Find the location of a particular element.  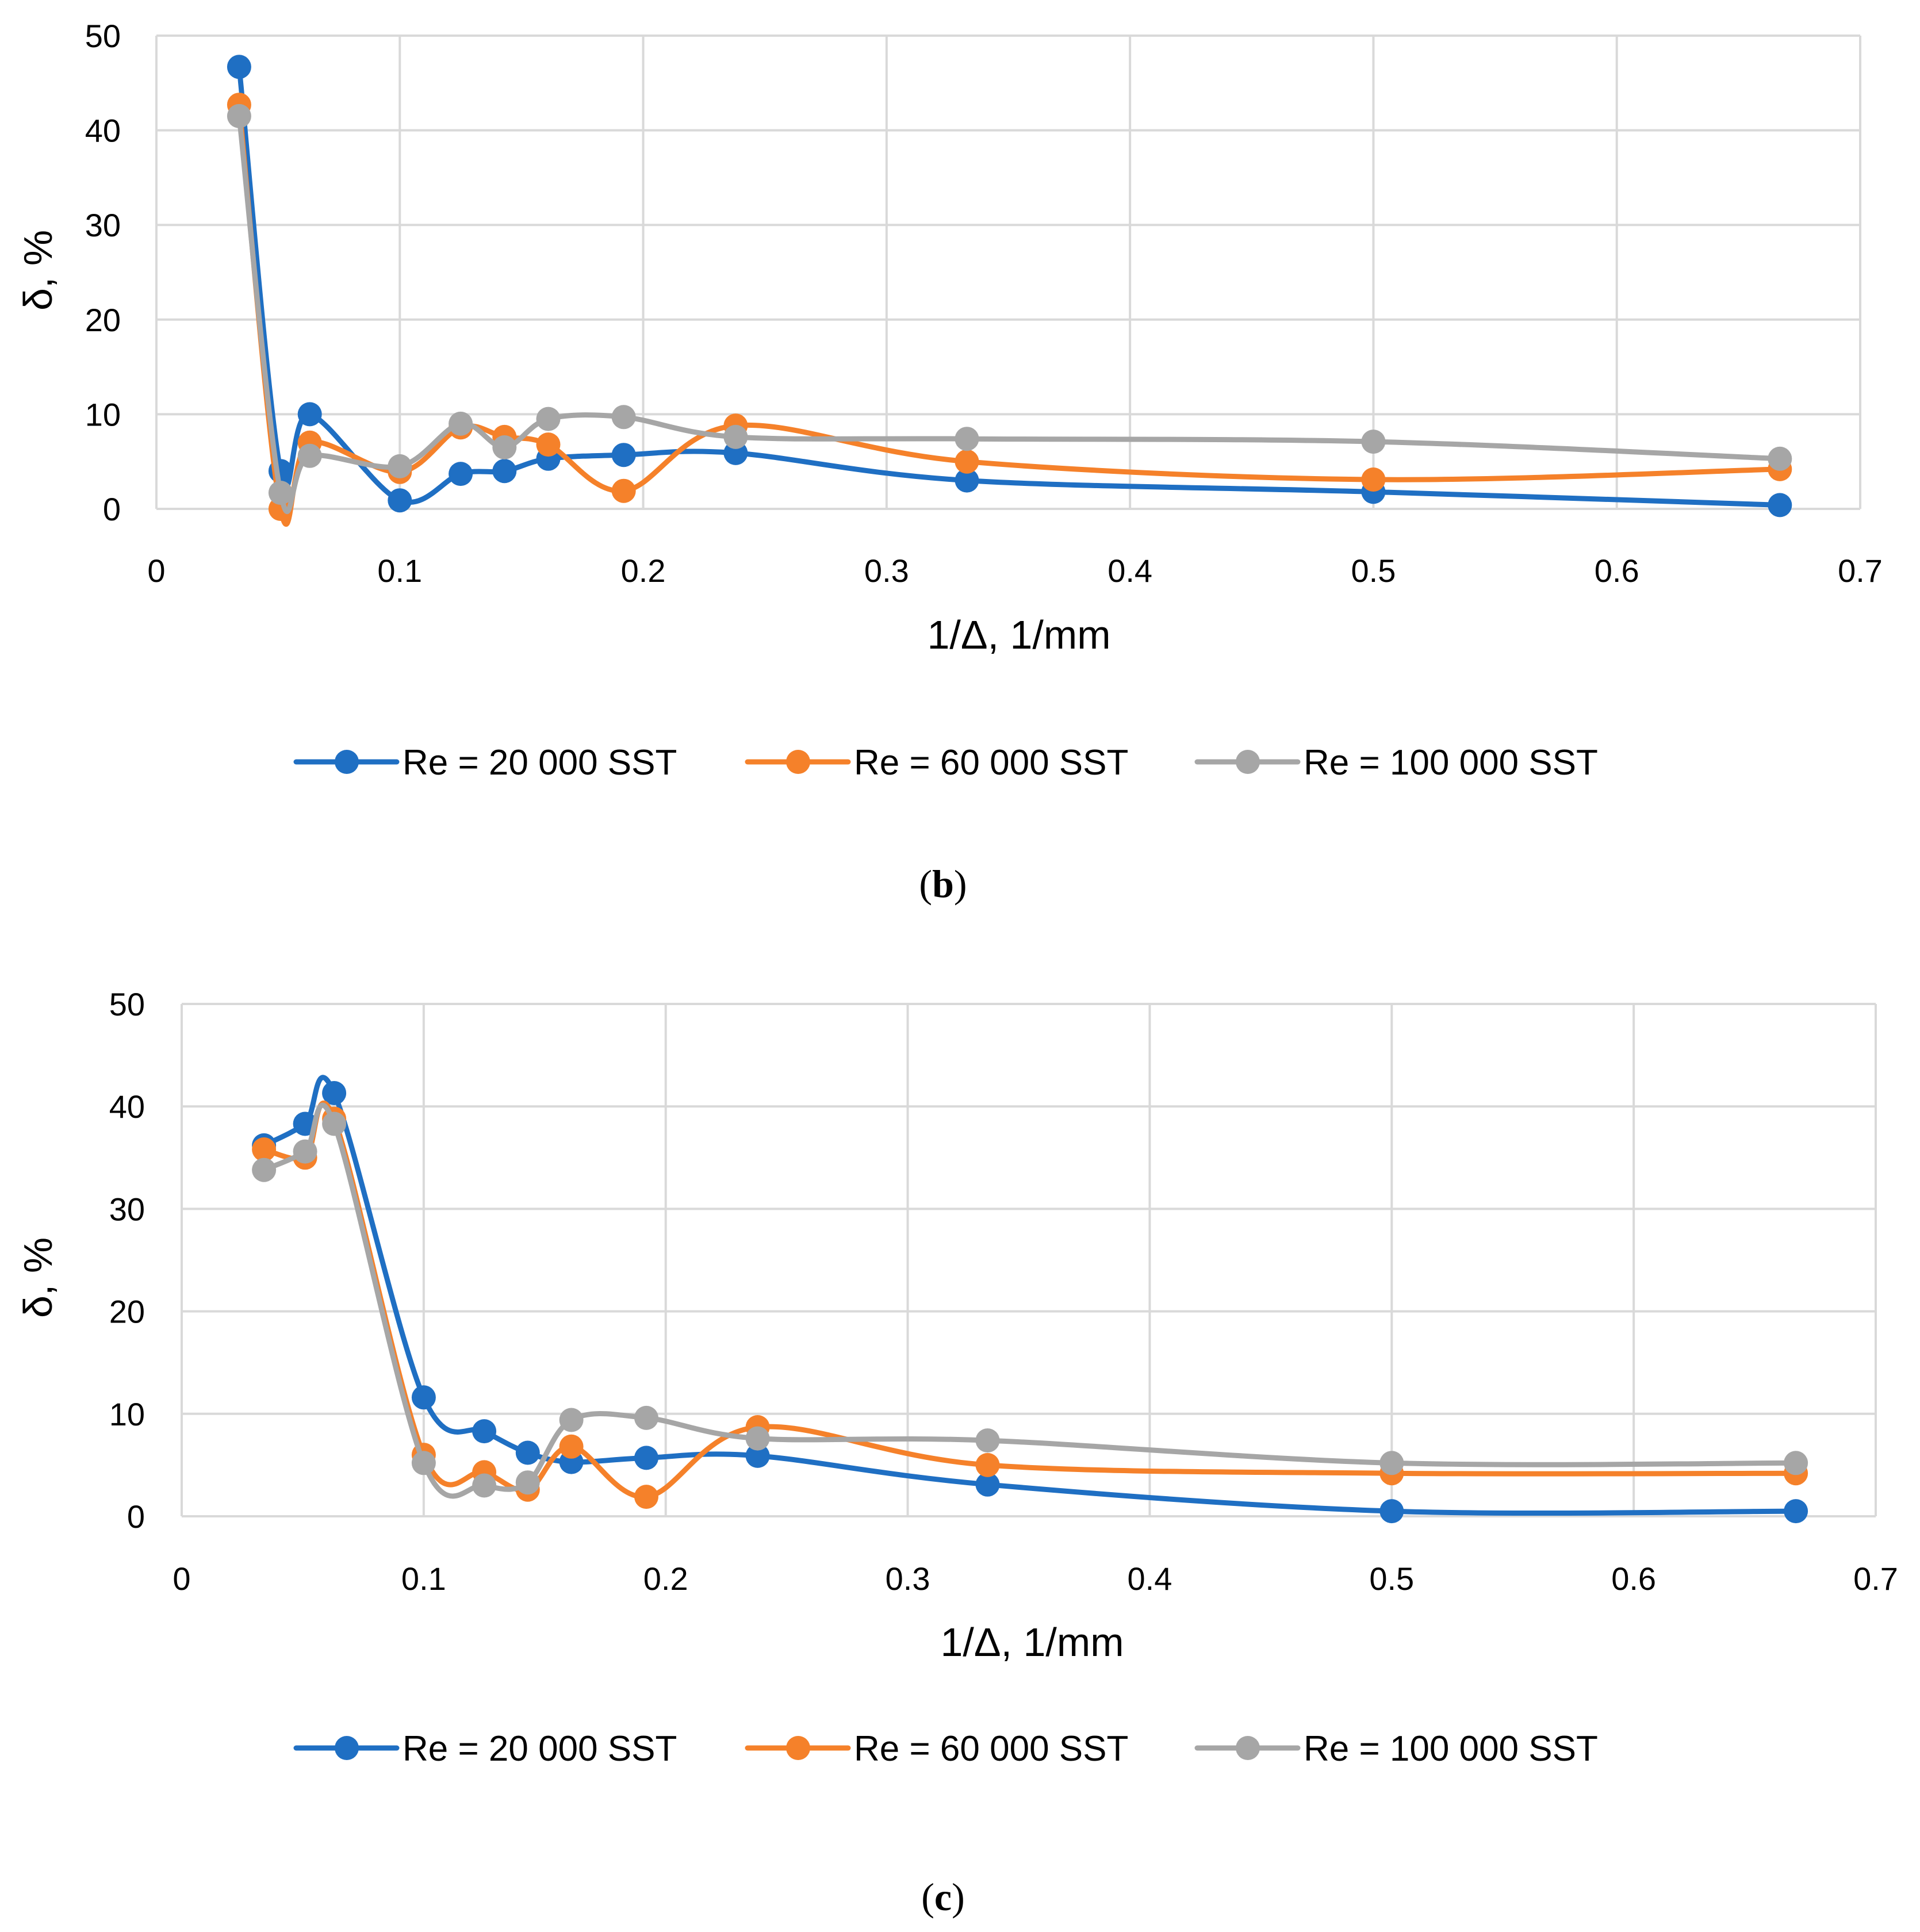

panel-caption: (c) is located at coordinates (943, 1897).